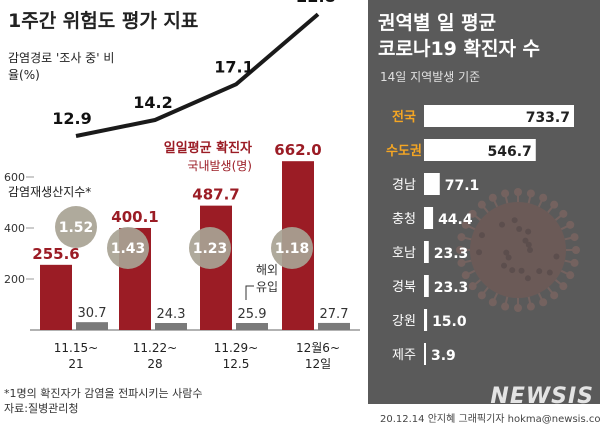 Image resolution: width=600 pixels, height=429 pixels. I want to click on footnote: *1명의 확진자가 감염을 전파시키는 사람수, so click(103, 393).